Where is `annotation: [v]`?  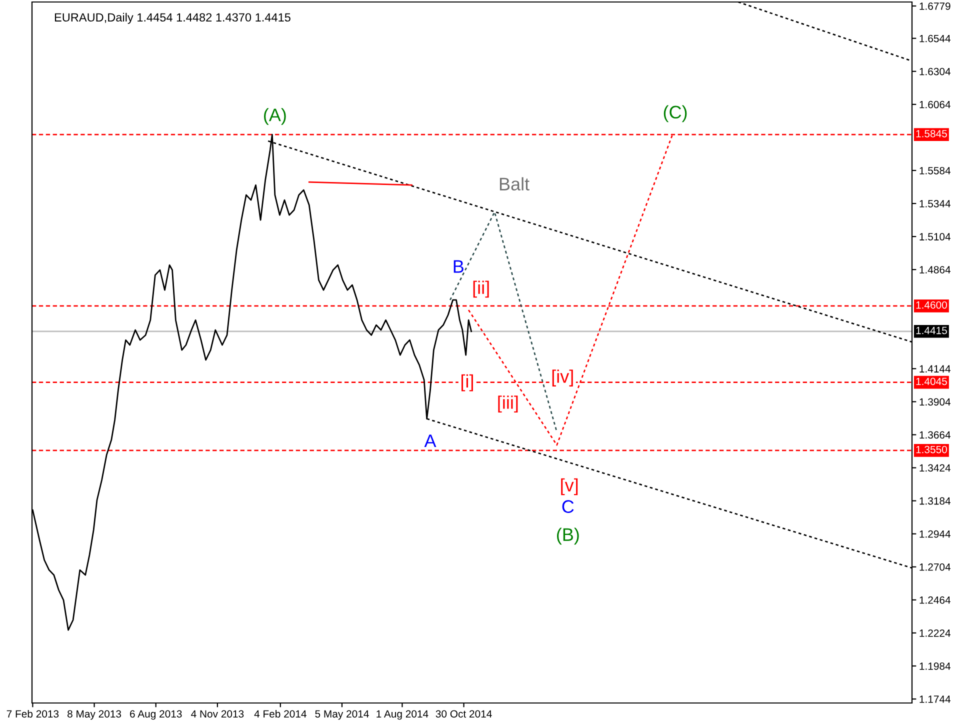
annotation: [v] is located at coordinates (569, 487).